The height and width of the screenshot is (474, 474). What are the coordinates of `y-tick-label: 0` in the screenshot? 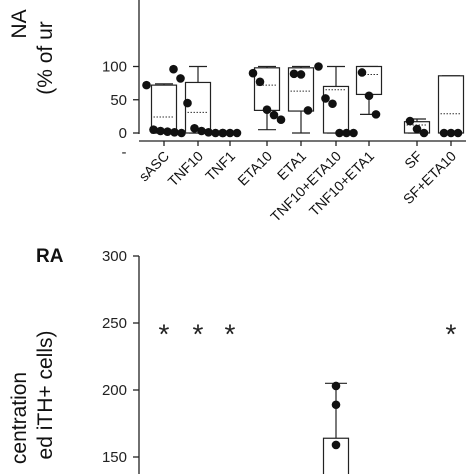 It's located at (123, 133).